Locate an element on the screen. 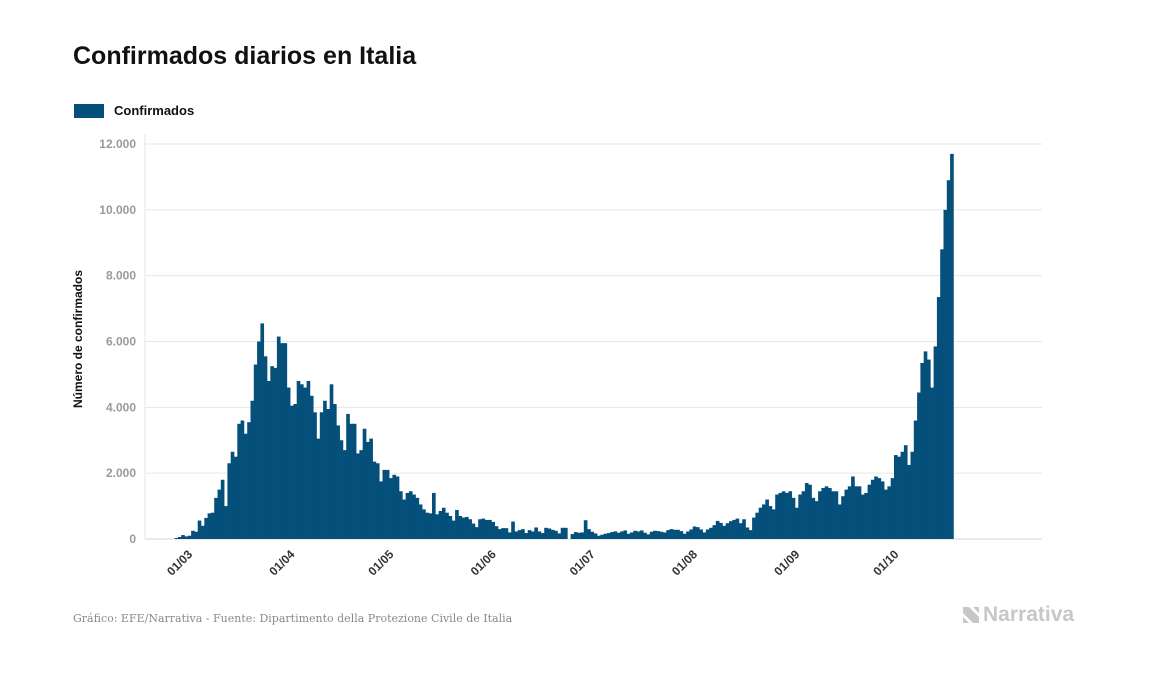 Image resolution: width=1157 pixels, height=674 pixels. y-tick-label: 6.000 is located at coordinates (121, 342).